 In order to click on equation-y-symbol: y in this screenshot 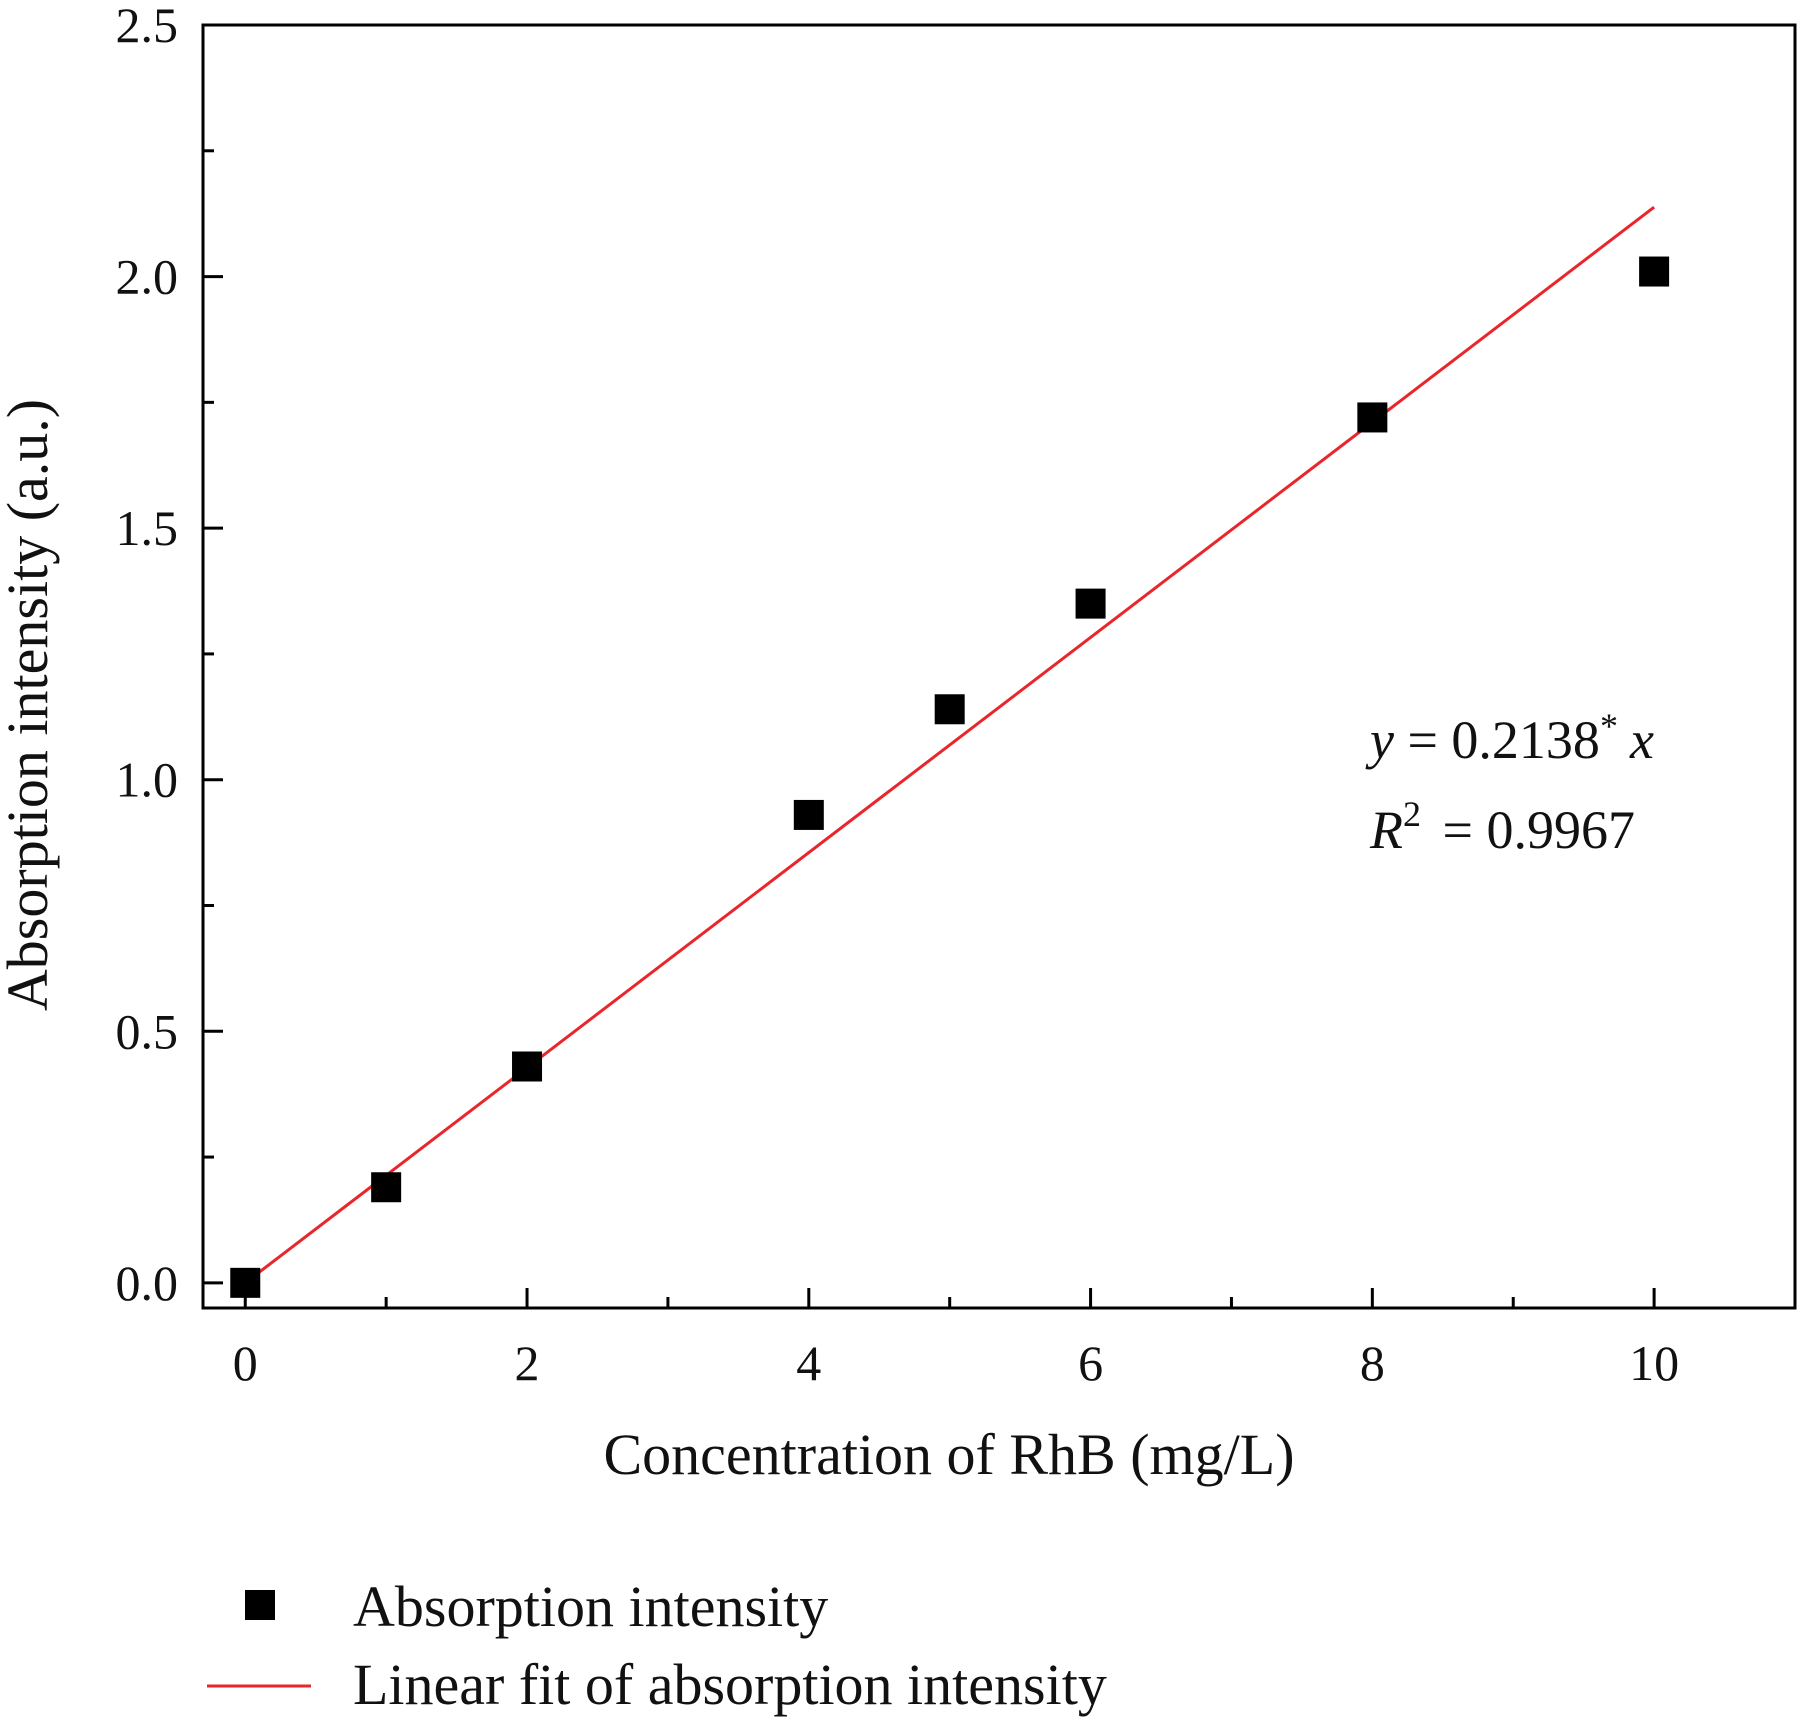, I will do `click(1379, 740)`.